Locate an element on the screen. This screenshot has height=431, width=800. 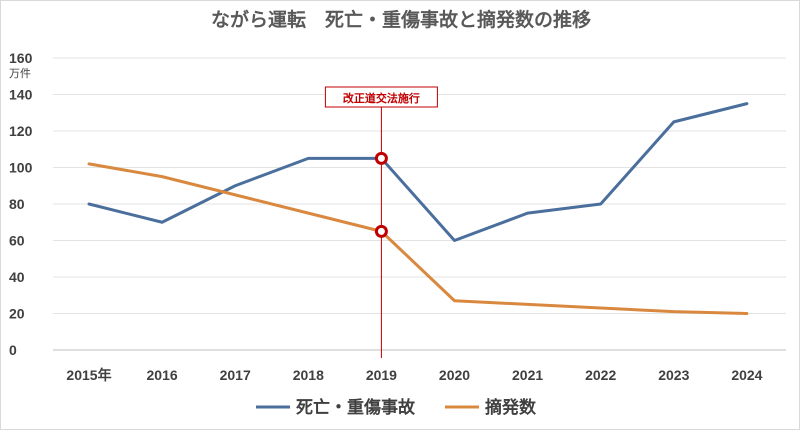
annotation-box is located at coordinates (381, 97).